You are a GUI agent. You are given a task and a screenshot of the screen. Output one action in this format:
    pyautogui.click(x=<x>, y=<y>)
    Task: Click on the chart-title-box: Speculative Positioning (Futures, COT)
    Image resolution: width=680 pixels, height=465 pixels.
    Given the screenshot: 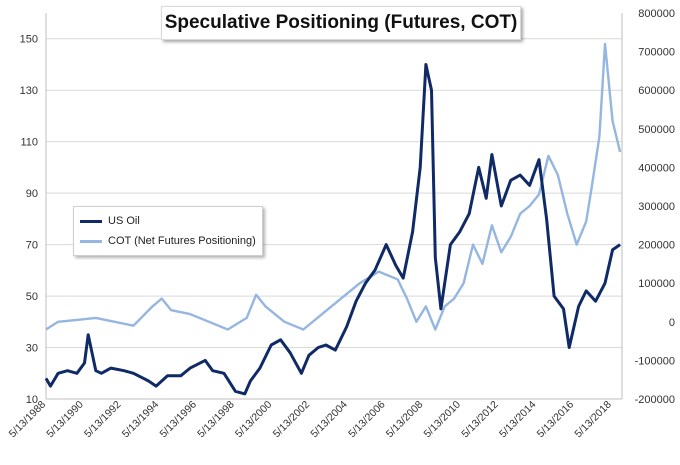 What is the action you would take?
    pyautogui.click(x=341, y=23)
    